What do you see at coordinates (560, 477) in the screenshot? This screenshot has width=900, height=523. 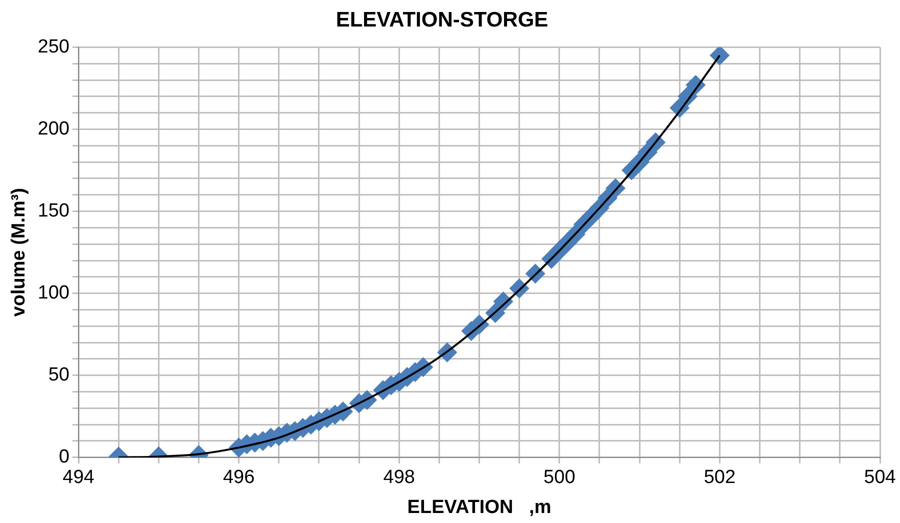 I see `x-tick-label: 500` at bounding box center [560, 477].